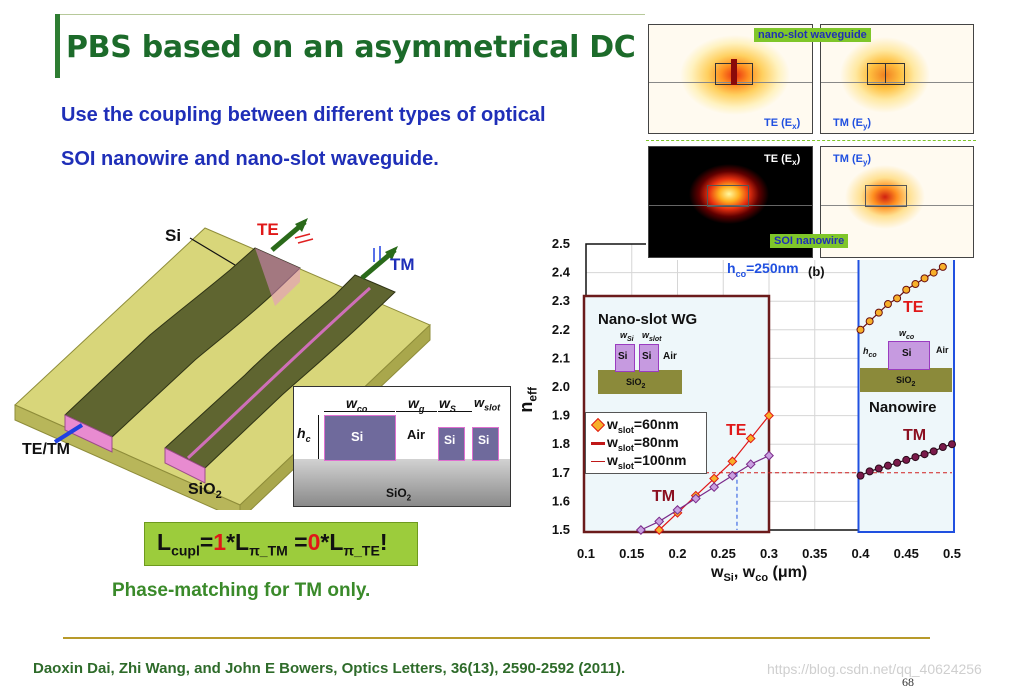 This screenshot has width=1022, height=690. I want to click on y-tick-label: 2.4, so click(561, 272).